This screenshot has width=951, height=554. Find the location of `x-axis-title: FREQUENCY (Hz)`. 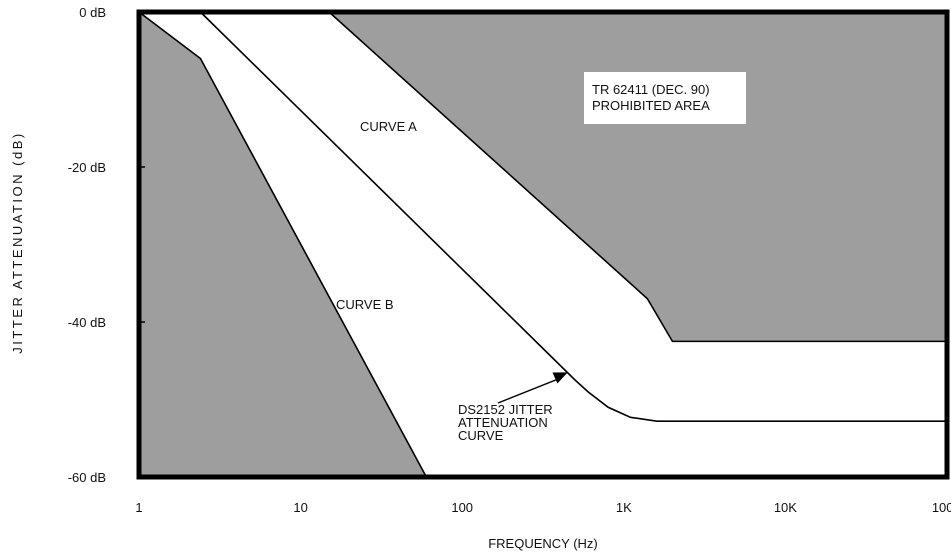

x-axis-title: FREQUENCY (Hz) is located at coordinates (543, 543).